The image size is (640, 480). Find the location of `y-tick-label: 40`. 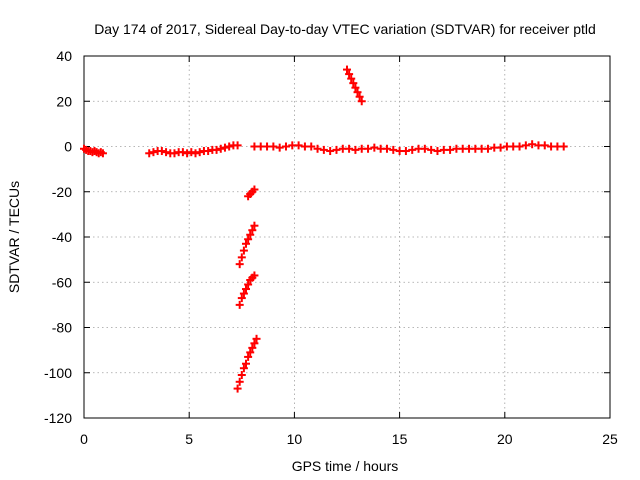

y-tick-label: 40 is located at coordinates (64, 56).